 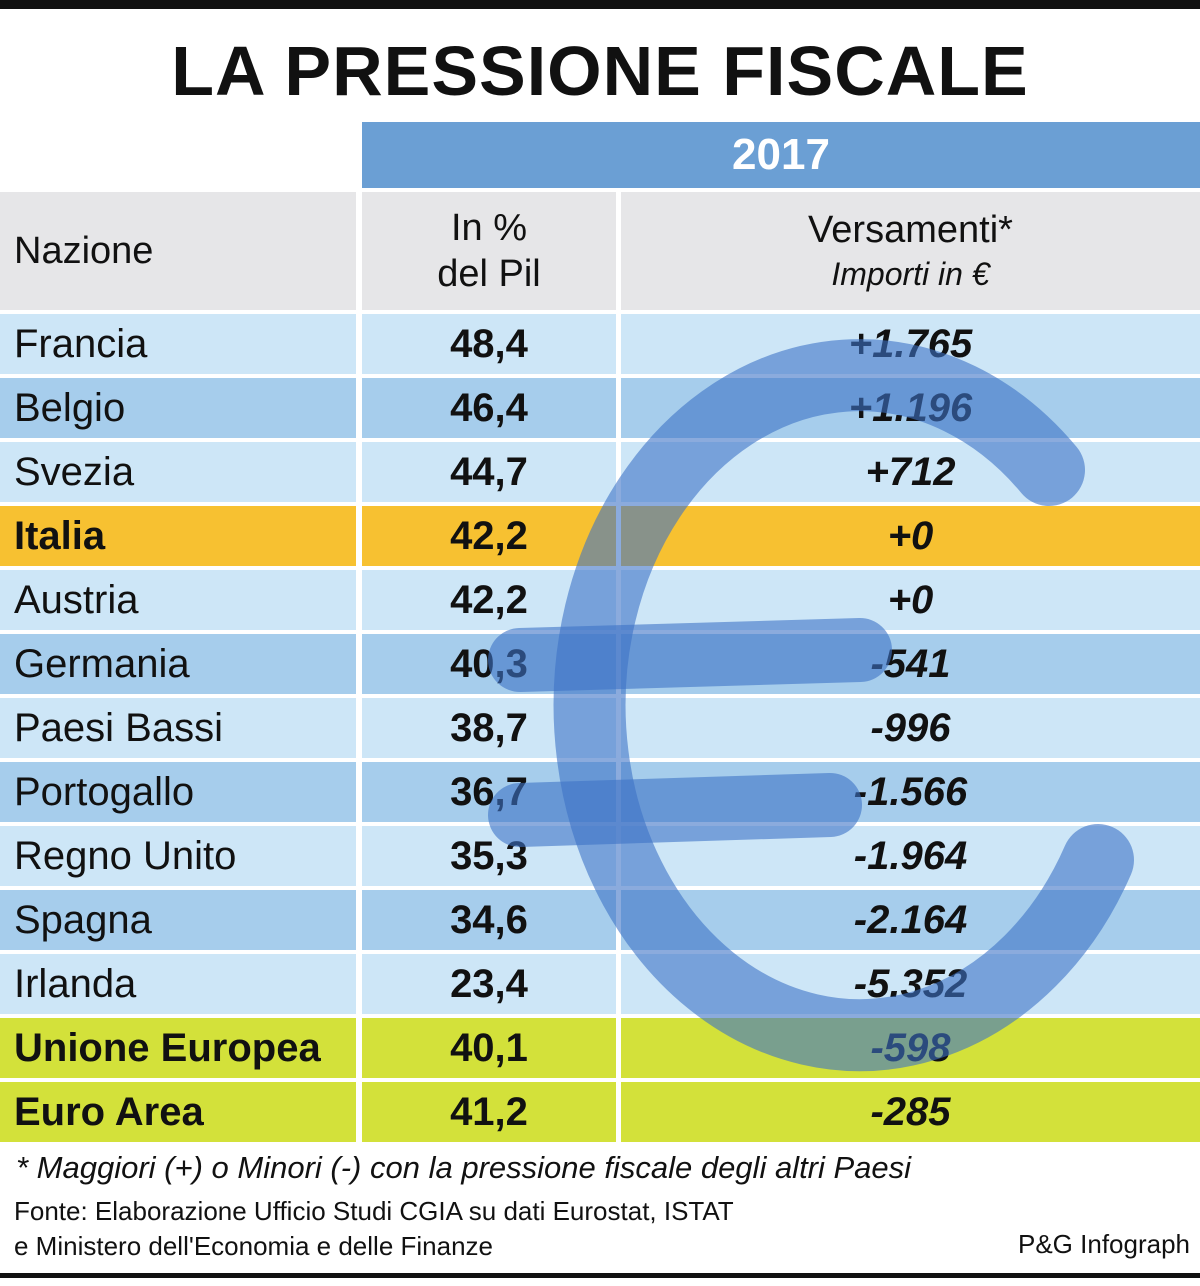 What do you see at coordinates (600, 1275) in the screenshot?
I see `bottom-rule` at bounding box center [600, 1275].